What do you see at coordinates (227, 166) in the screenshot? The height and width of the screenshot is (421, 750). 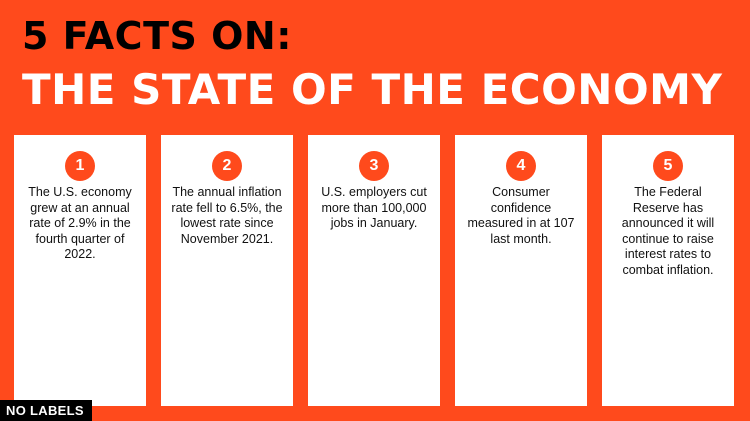 I see `number-badge: 2` at bounding box center [227, 166].